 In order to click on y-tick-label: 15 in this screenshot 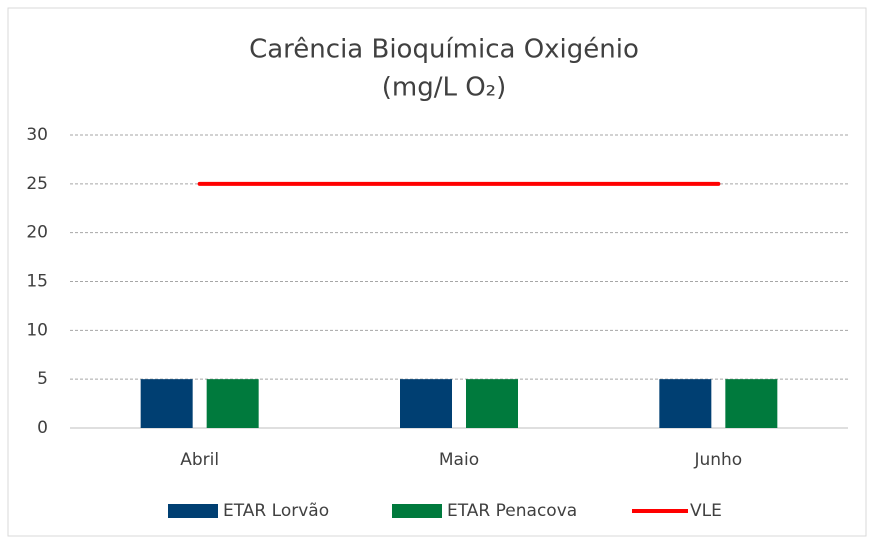, I will do `click(37, 282)`.